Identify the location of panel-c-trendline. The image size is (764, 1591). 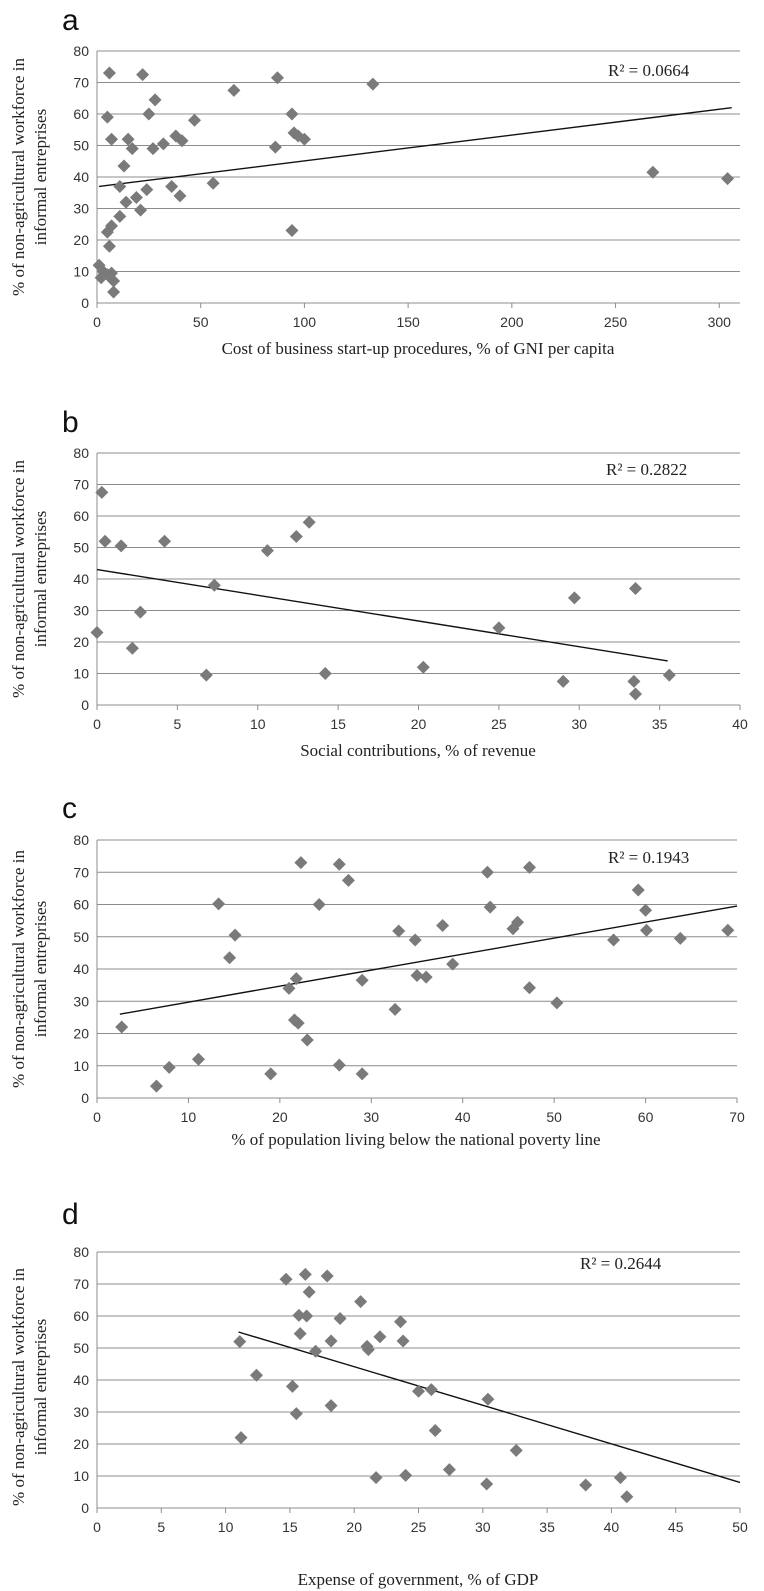
(428, 960).